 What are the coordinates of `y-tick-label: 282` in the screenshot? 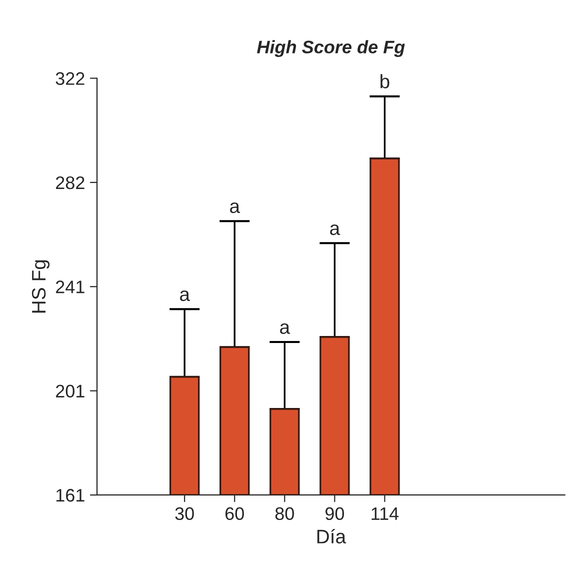 It's located at (70, 183).